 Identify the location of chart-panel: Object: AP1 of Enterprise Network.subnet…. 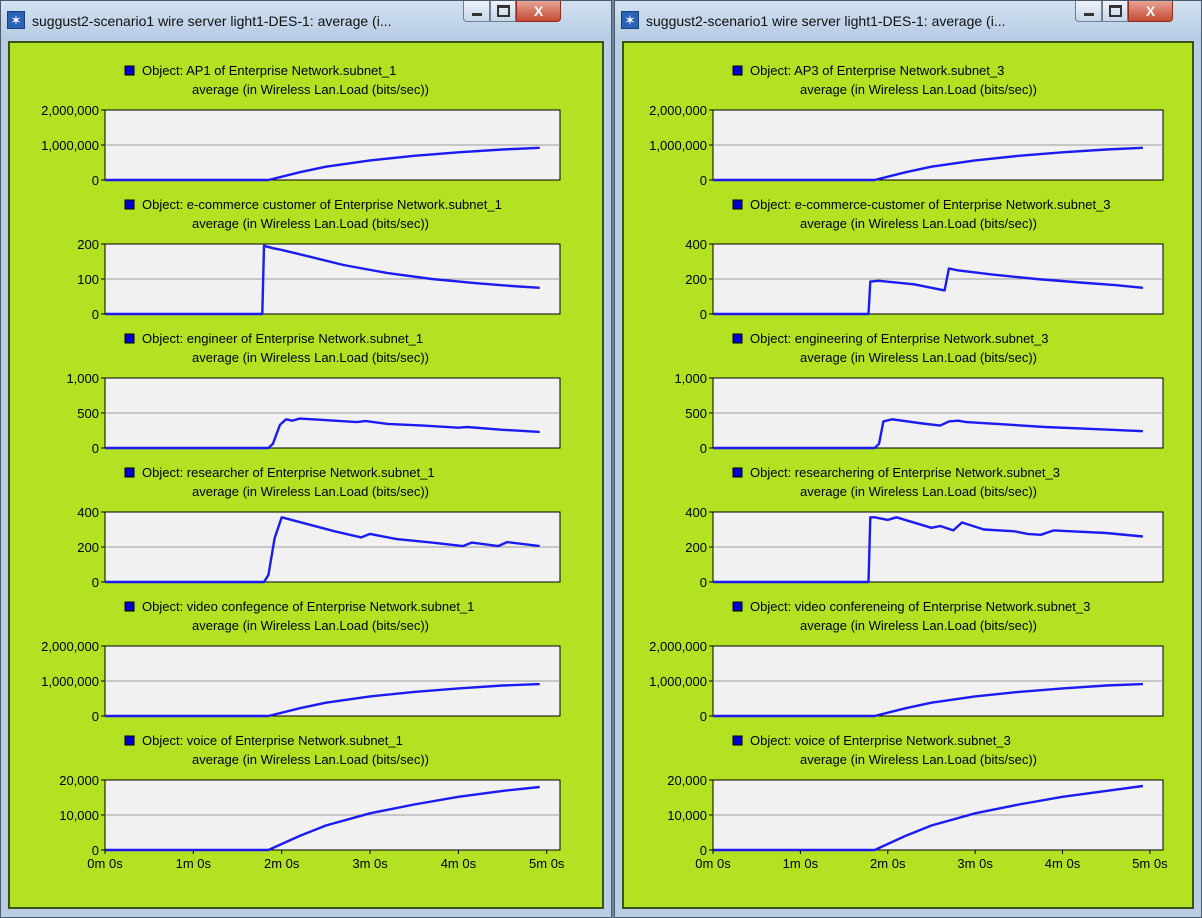
(301, 125).